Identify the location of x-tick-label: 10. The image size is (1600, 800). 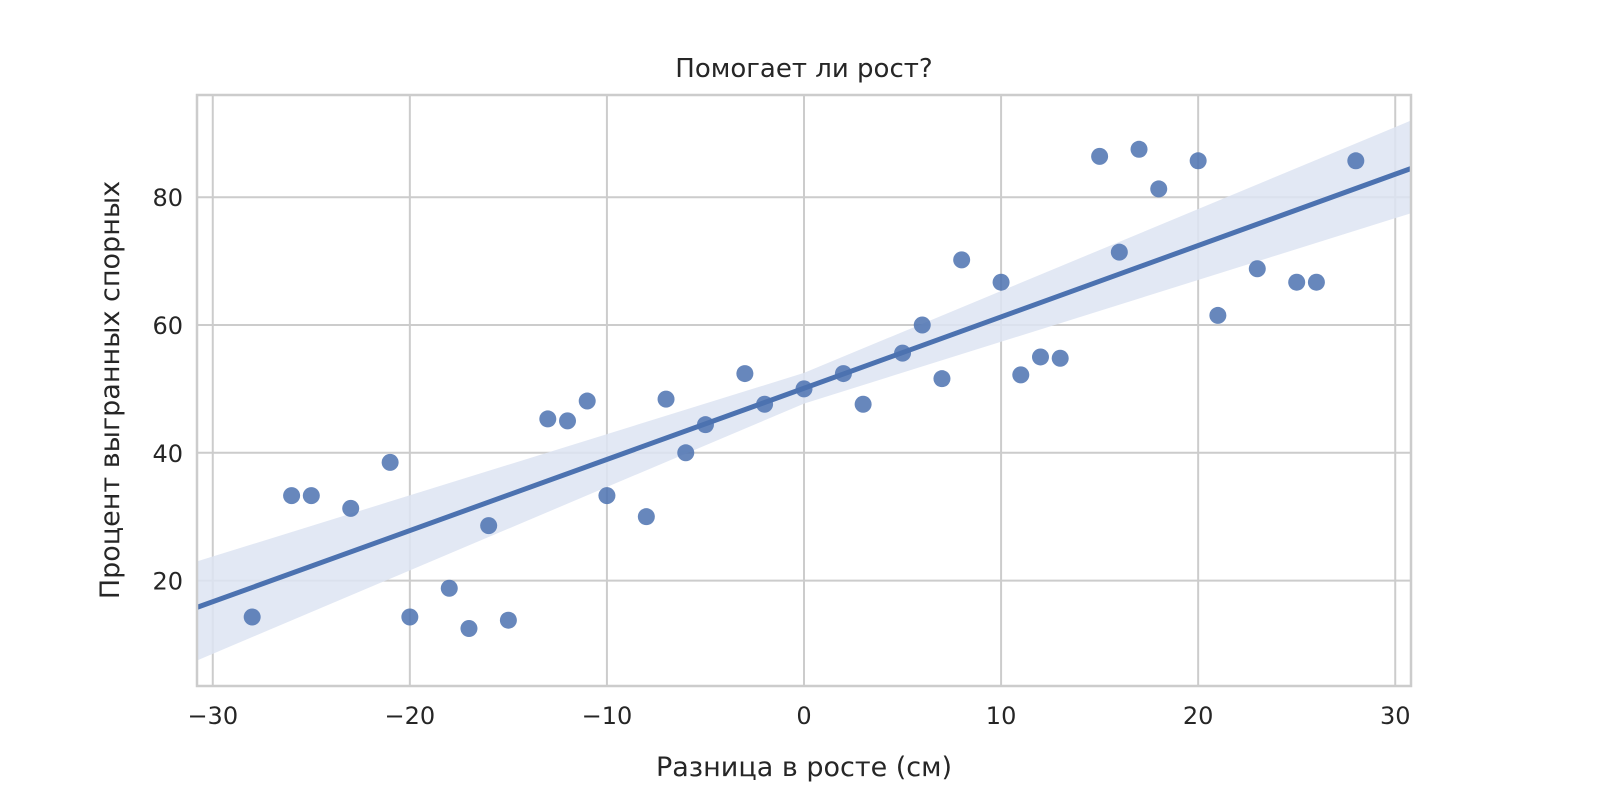
(1001, 716).